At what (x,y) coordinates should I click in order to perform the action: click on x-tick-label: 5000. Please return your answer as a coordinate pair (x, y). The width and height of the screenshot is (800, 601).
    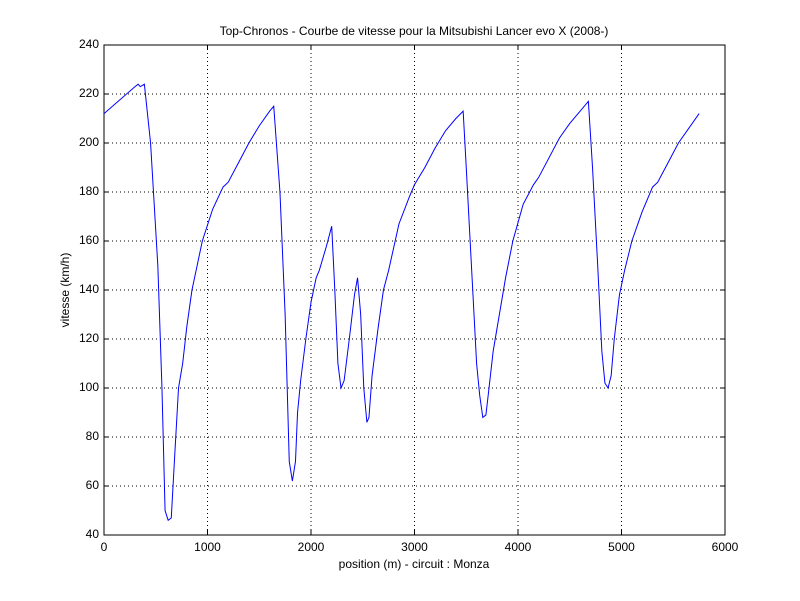
    Looking at the image, I should click on (621, 547).